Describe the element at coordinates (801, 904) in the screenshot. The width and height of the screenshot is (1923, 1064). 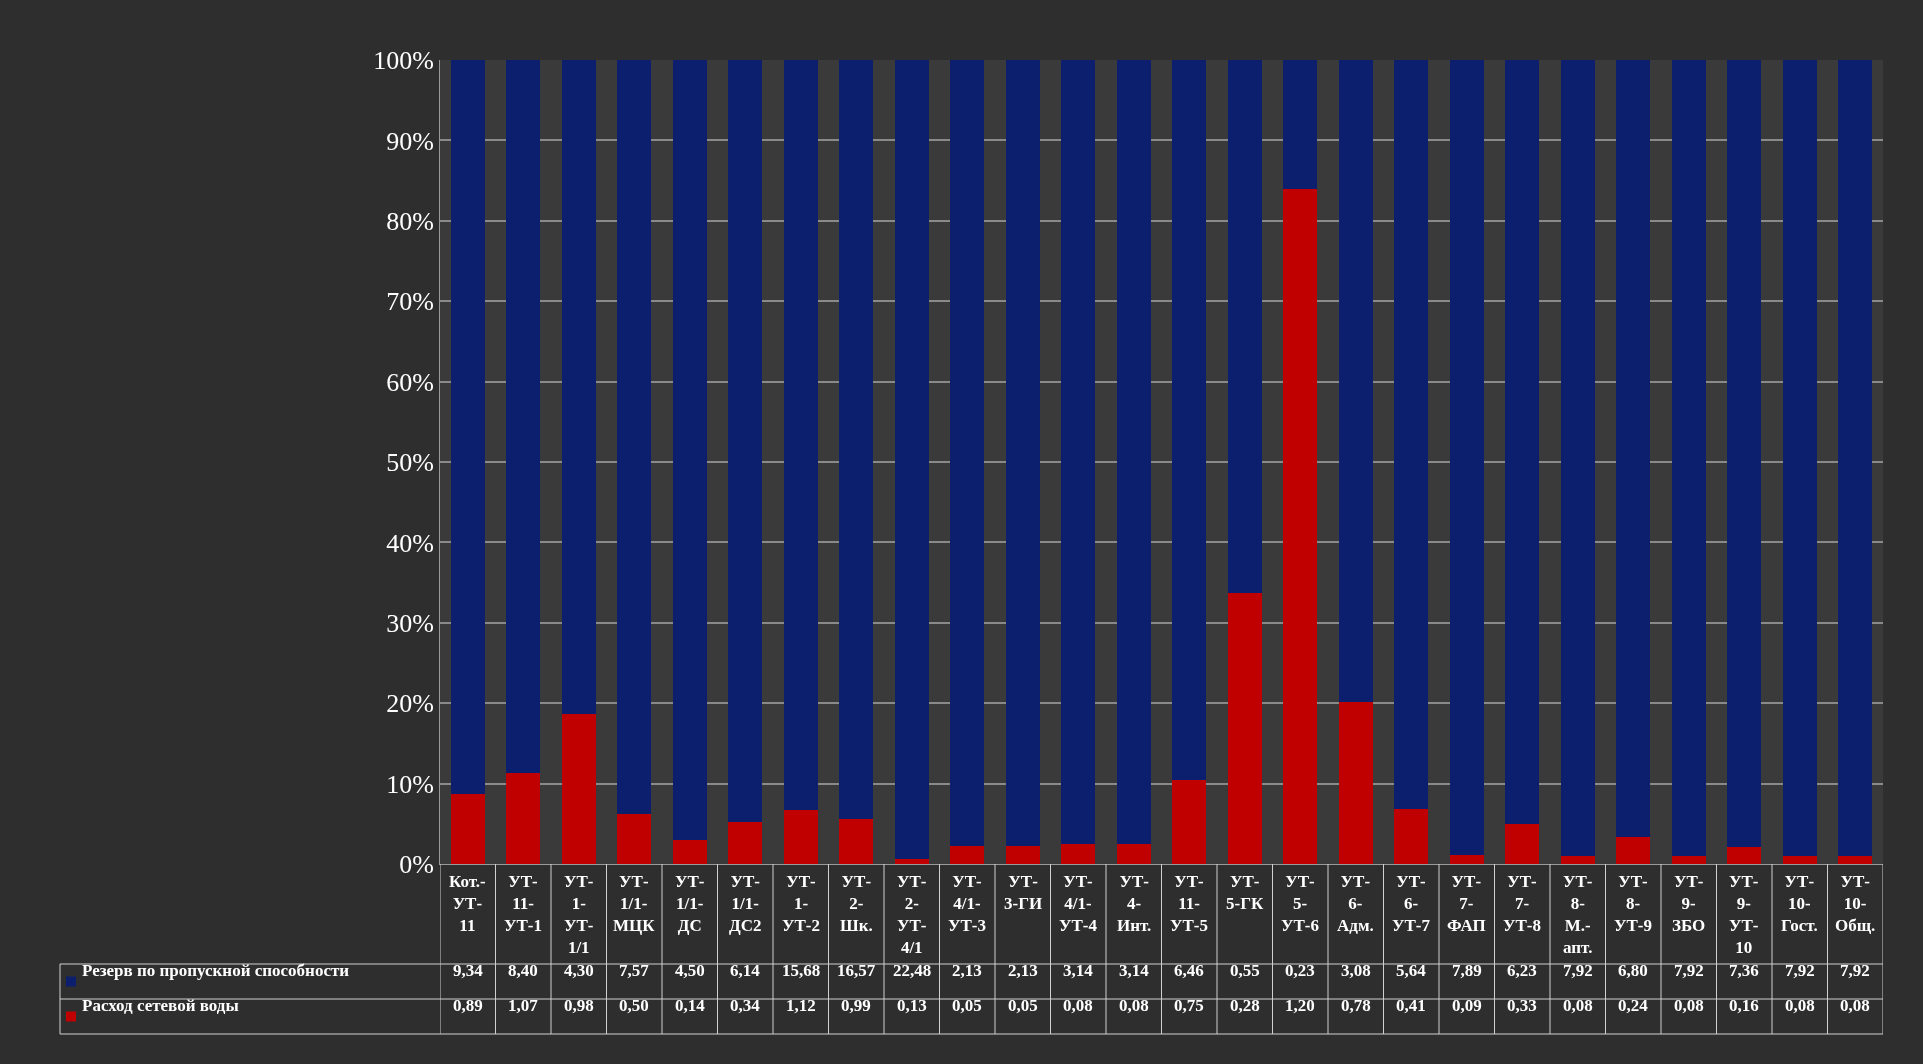
I see `x-tick-label: УТ-1-УТ-2` at that location.